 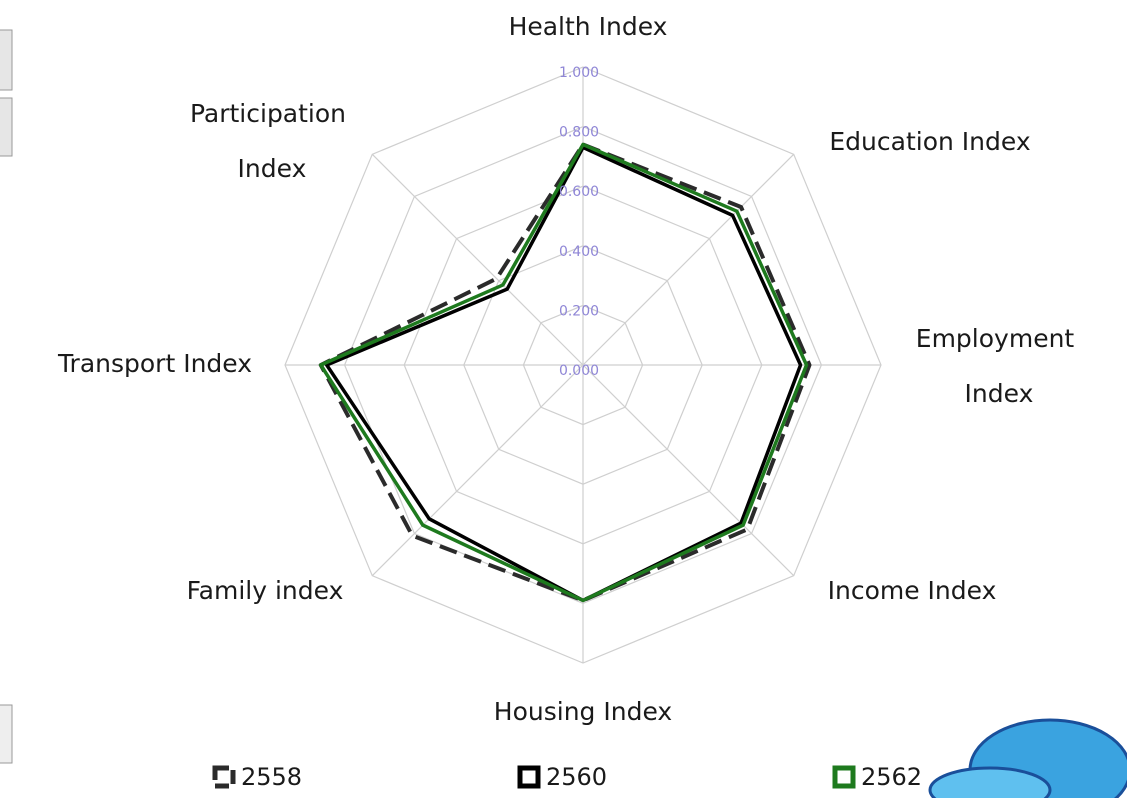 I want to click on category-label-line: Participation, so click(x=268, y=113).